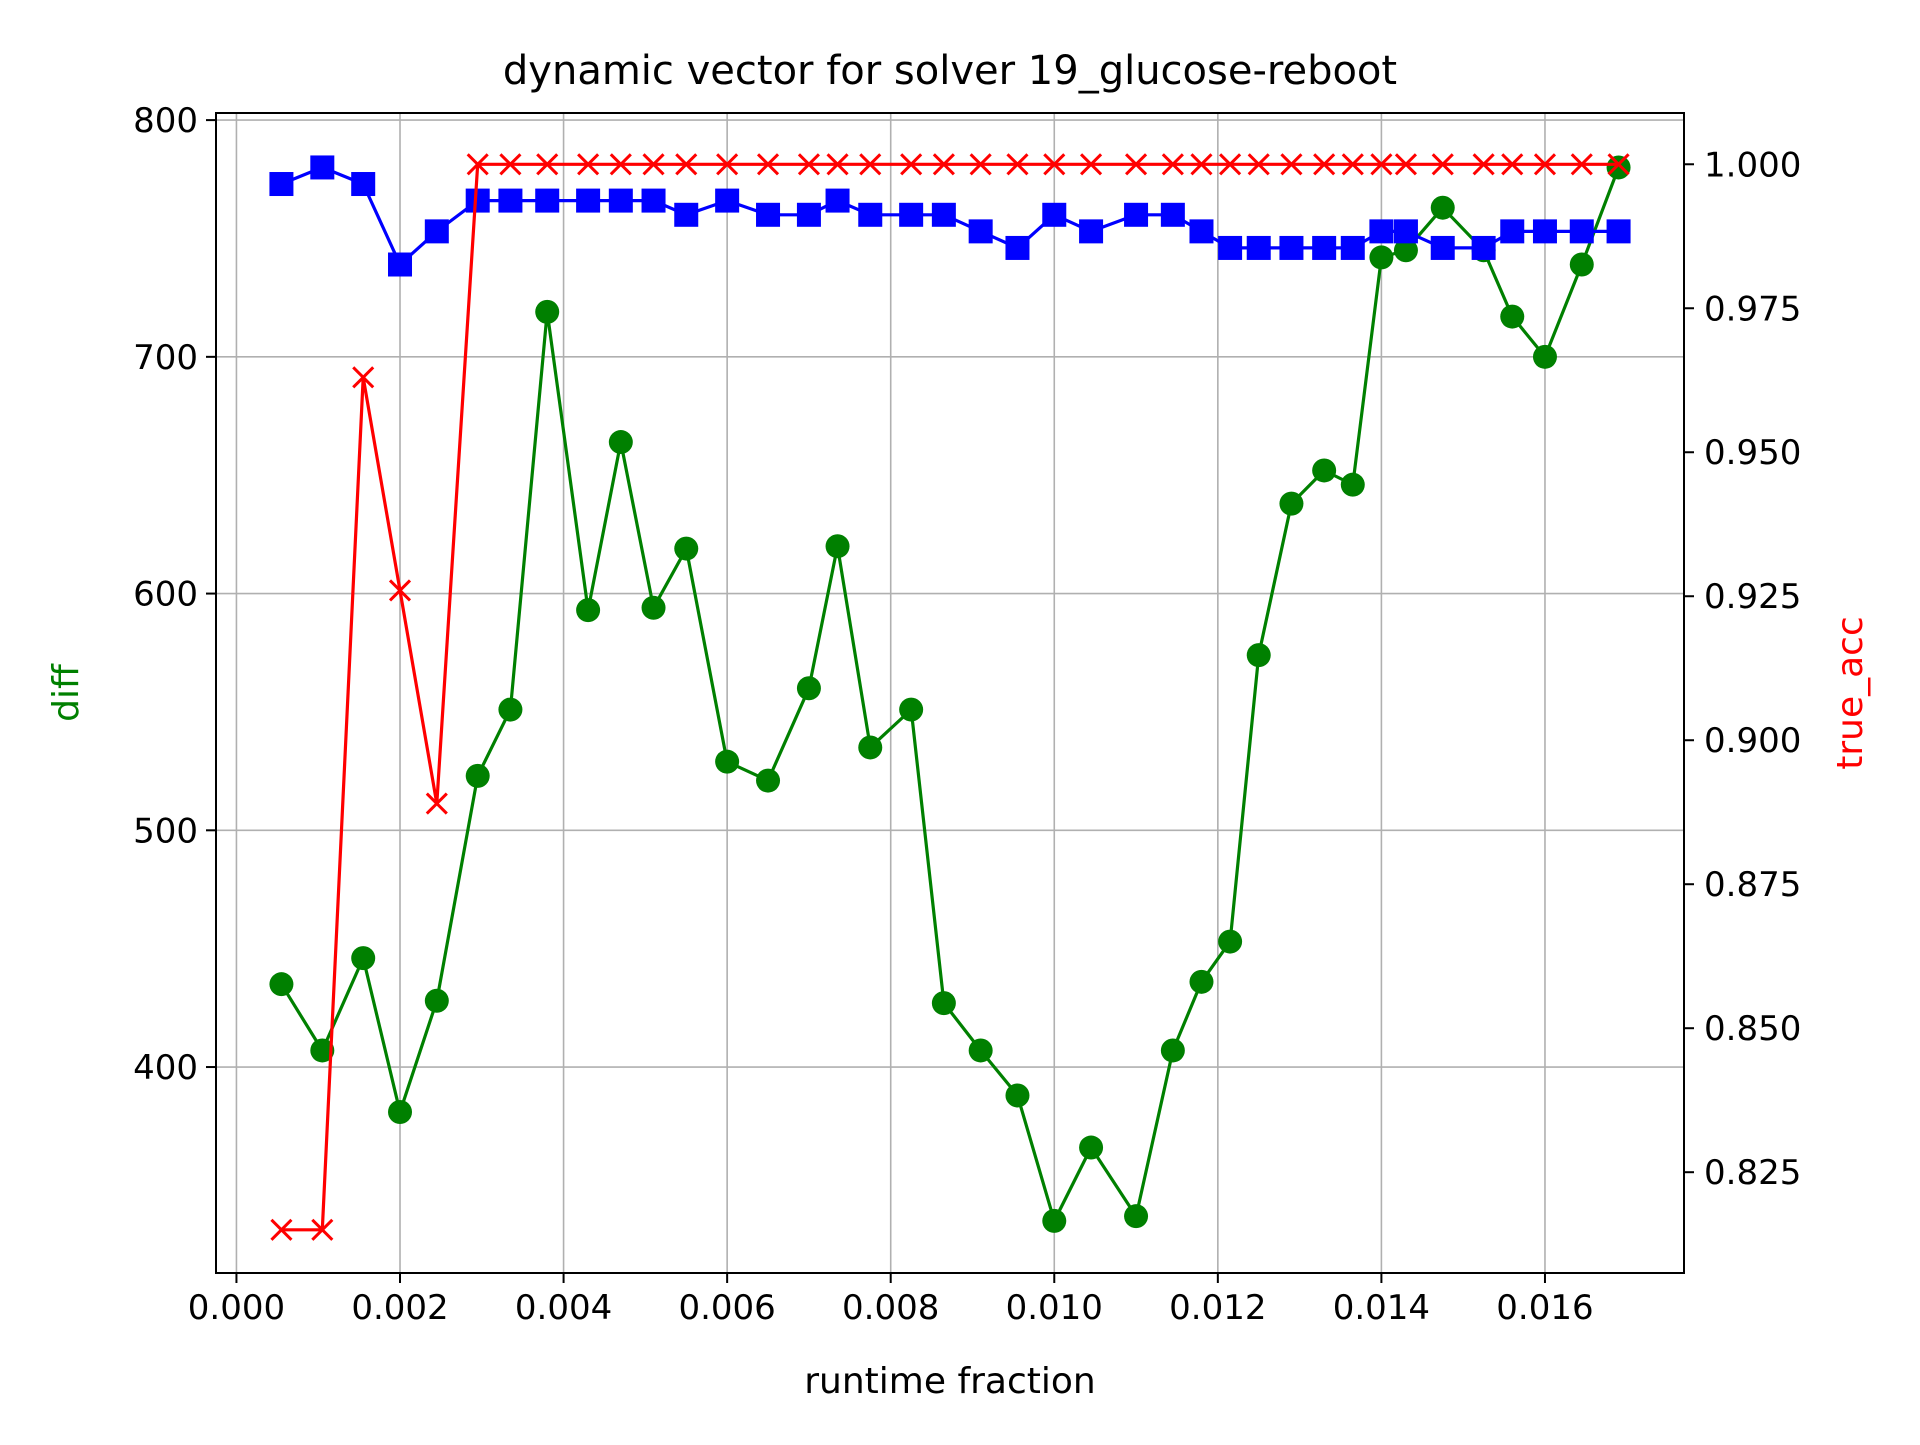 This screenshot has height=1445, width=1920. I want to click on y2-tick-label: 0.900, so click(1752, 741).